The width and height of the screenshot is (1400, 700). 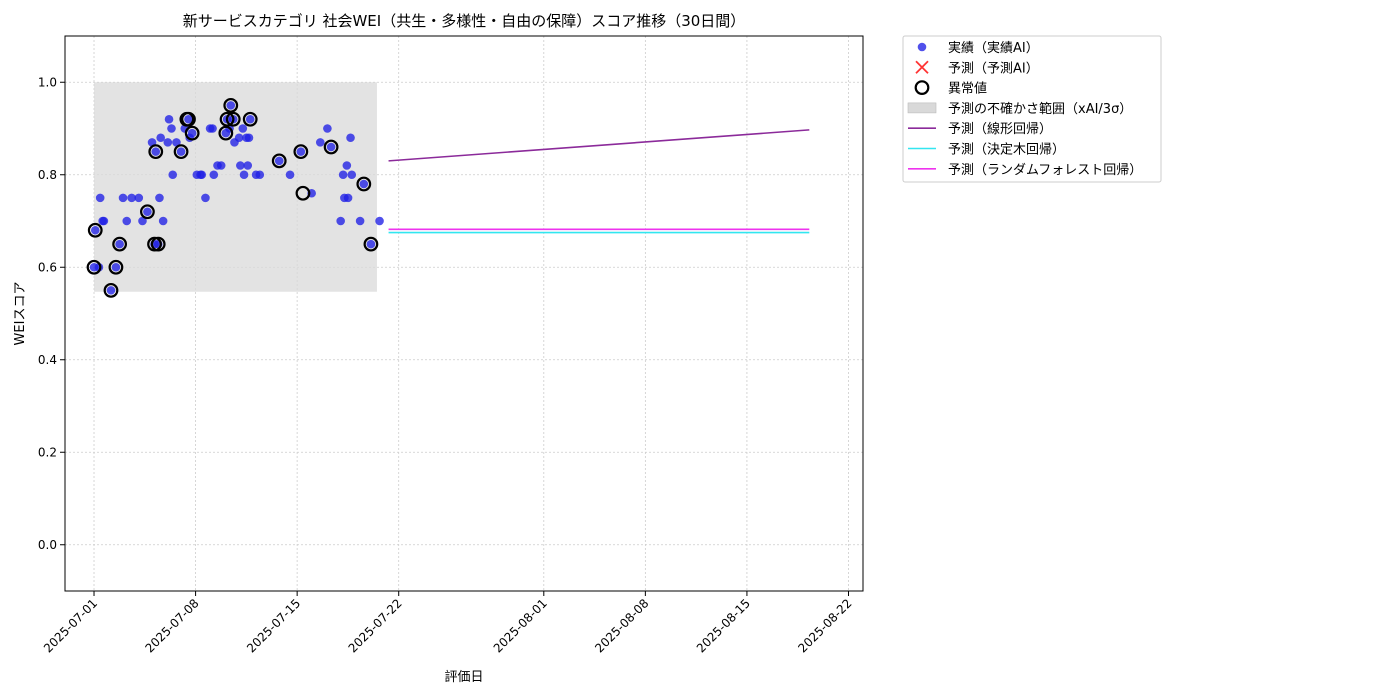 What do you see at coordinates (1006, 150) in the screenshot?
I see `legend-label: 予測（決定木回帰）` at bounding box center [1006, 150].